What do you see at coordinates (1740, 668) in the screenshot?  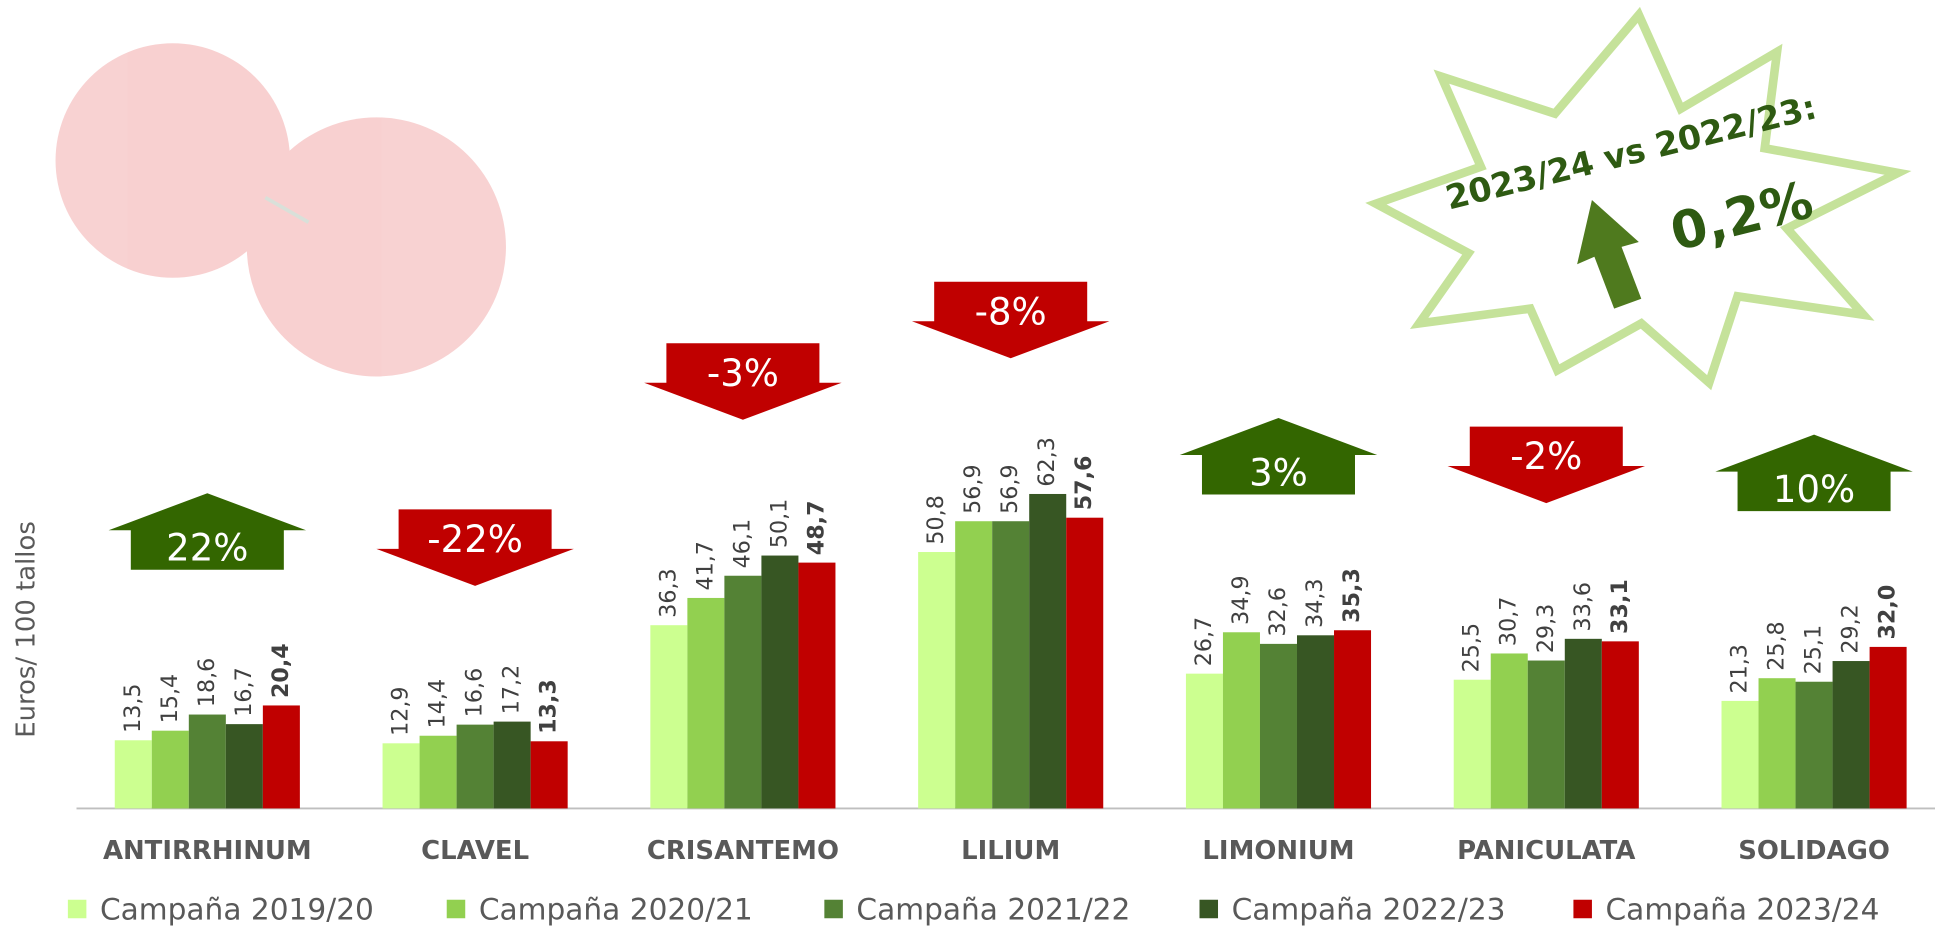 I see `value-label: 21,3` at bounding box center [1740, 668].